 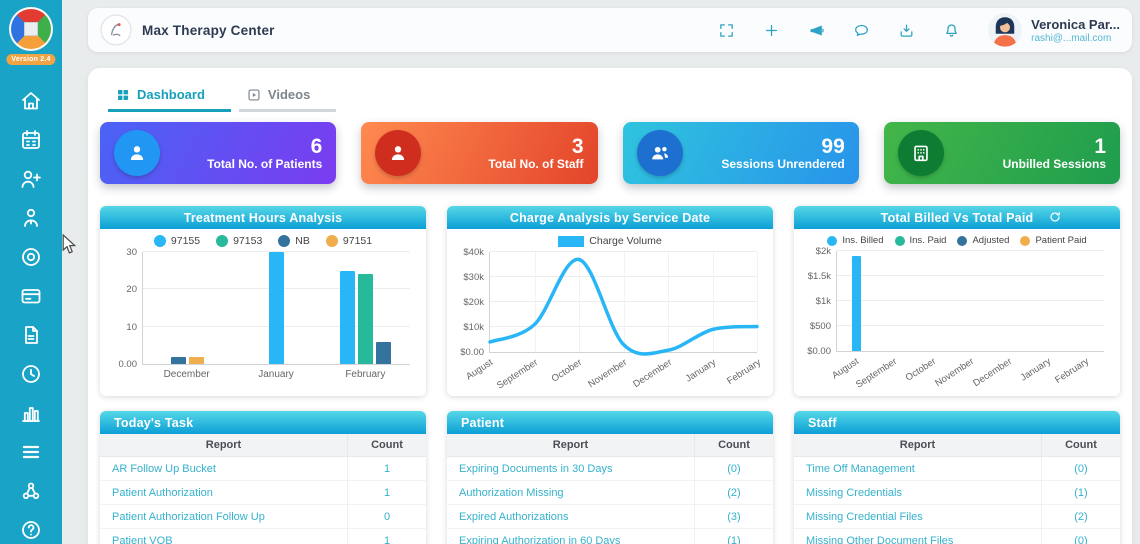 I want to click on sidebar-item-targets, so click(x=31, y=257).